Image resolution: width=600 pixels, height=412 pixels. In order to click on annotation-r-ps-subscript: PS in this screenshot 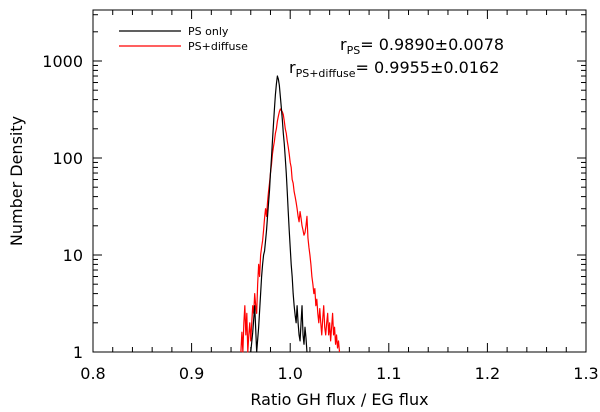, I will do `click(354, 50)`.